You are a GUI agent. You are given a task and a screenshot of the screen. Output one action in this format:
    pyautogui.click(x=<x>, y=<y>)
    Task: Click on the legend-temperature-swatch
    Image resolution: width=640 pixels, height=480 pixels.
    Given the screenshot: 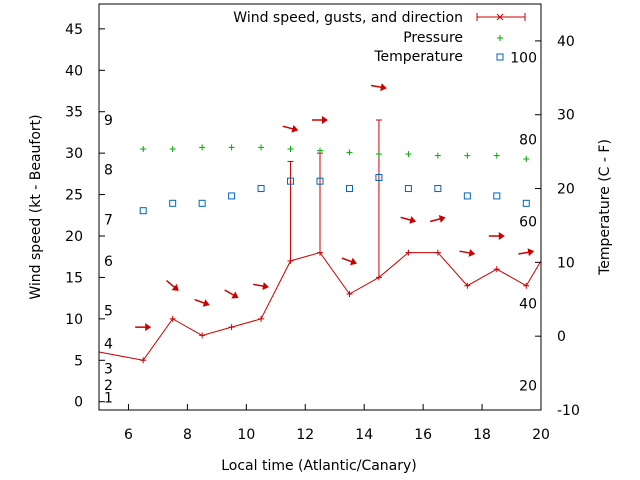 What is the action you would take?
    pyautogui.click(x=500, y=57)
    